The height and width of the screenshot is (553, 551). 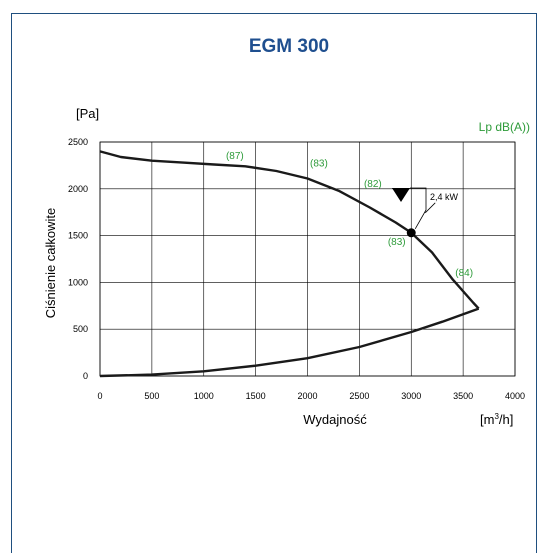 What do you see at coordinates (401, 195) in the screenshot?
I see `marker-triangle` at bounding box center [401, 195].